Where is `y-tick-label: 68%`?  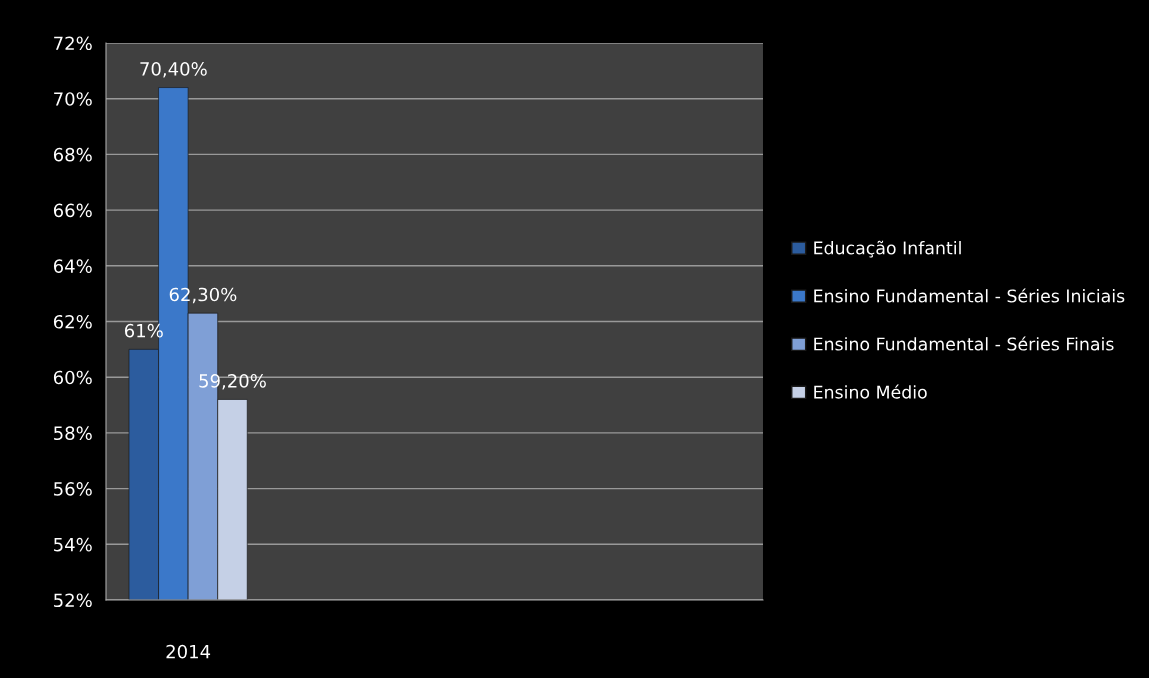
y-tick-label: 68% is located at coordinates (72, 154).